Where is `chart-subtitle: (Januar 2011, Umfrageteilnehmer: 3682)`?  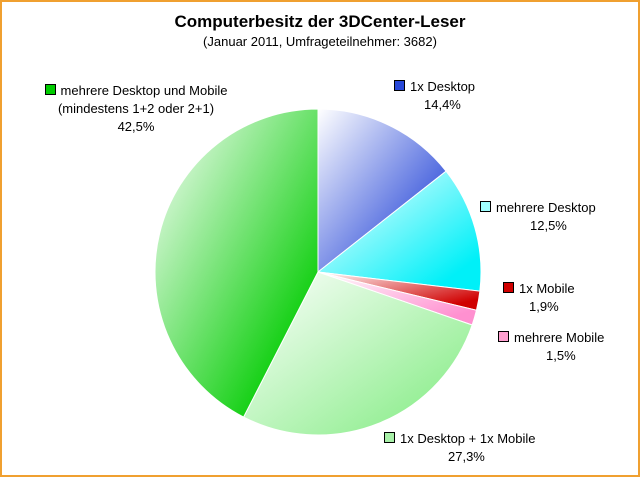
chart-subtitle: (Januar 2011, Umfrageteilnehmer: 3682) is located at coordinates (320, 41).